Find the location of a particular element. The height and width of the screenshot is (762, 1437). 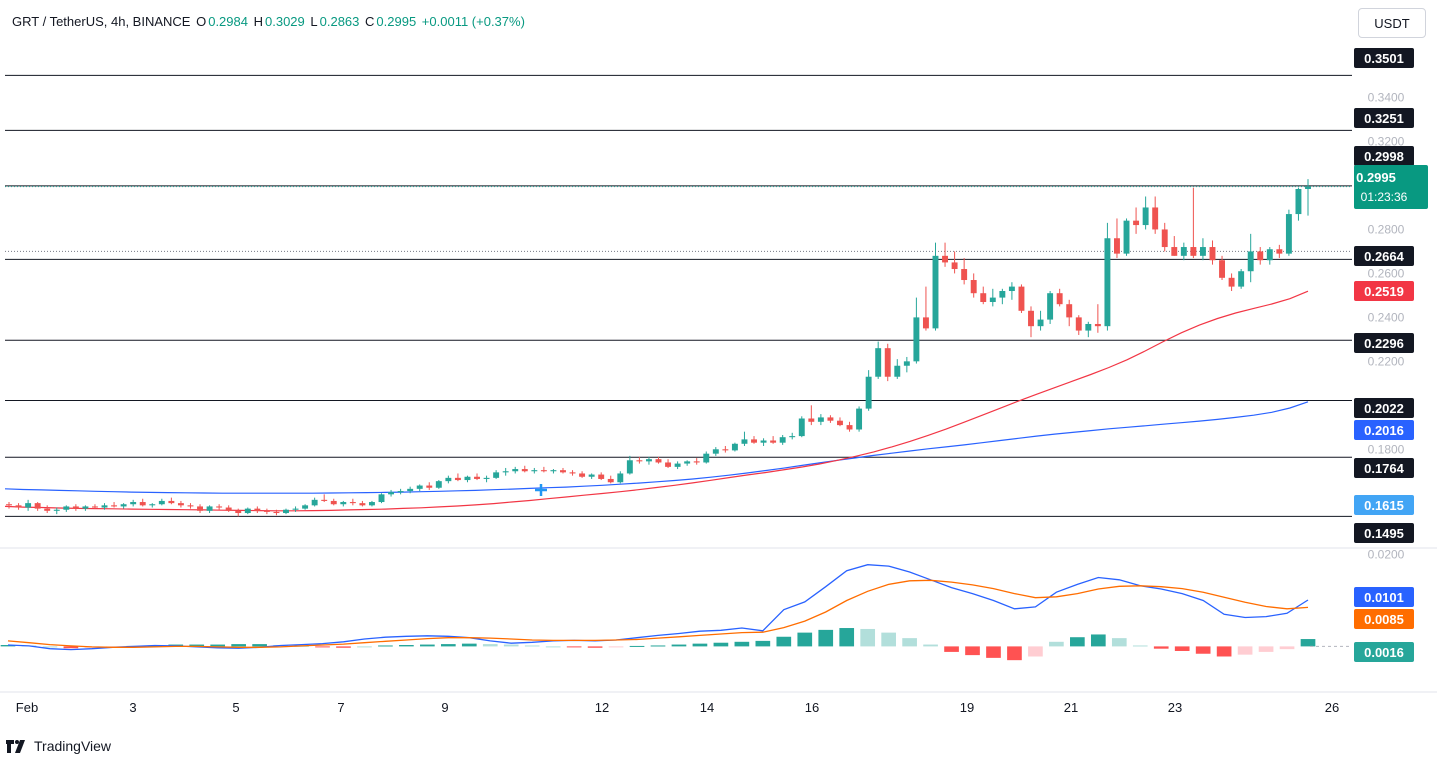

change-value: +0.0011 (+0.37%) is located at coordinates (473, 21).